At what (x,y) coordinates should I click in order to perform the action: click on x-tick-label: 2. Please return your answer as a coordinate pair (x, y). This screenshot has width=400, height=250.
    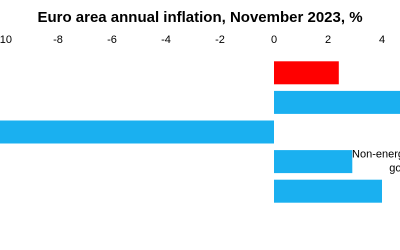
    Looking at the image, I should click on (328, 40).